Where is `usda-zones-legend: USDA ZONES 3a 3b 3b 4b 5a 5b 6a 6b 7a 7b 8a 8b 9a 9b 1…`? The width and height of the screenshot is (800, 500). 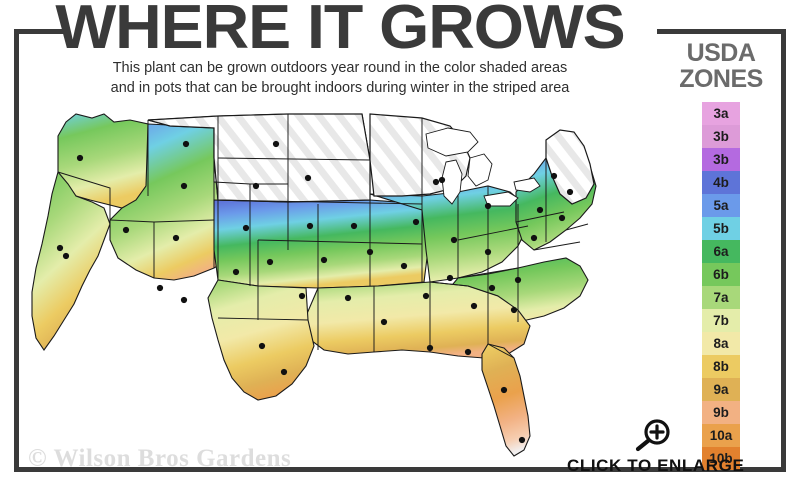
usda-zones-legend: USDA ZONES 3a 3b 3b 4b 5a 5b 6a 6b 7a 7b 8a 8b 9a 9b 1… is located at coordinates (721, 253).